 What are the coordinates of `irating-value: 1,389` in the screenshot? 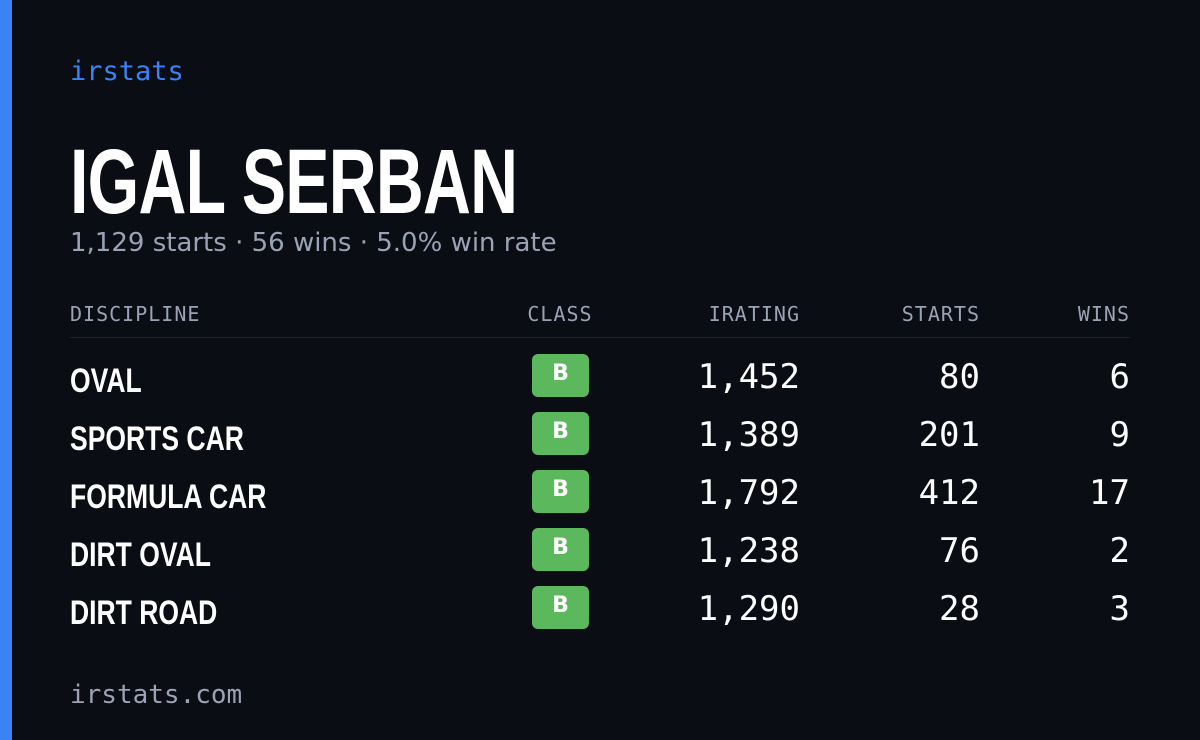 It's located at (748, 435).